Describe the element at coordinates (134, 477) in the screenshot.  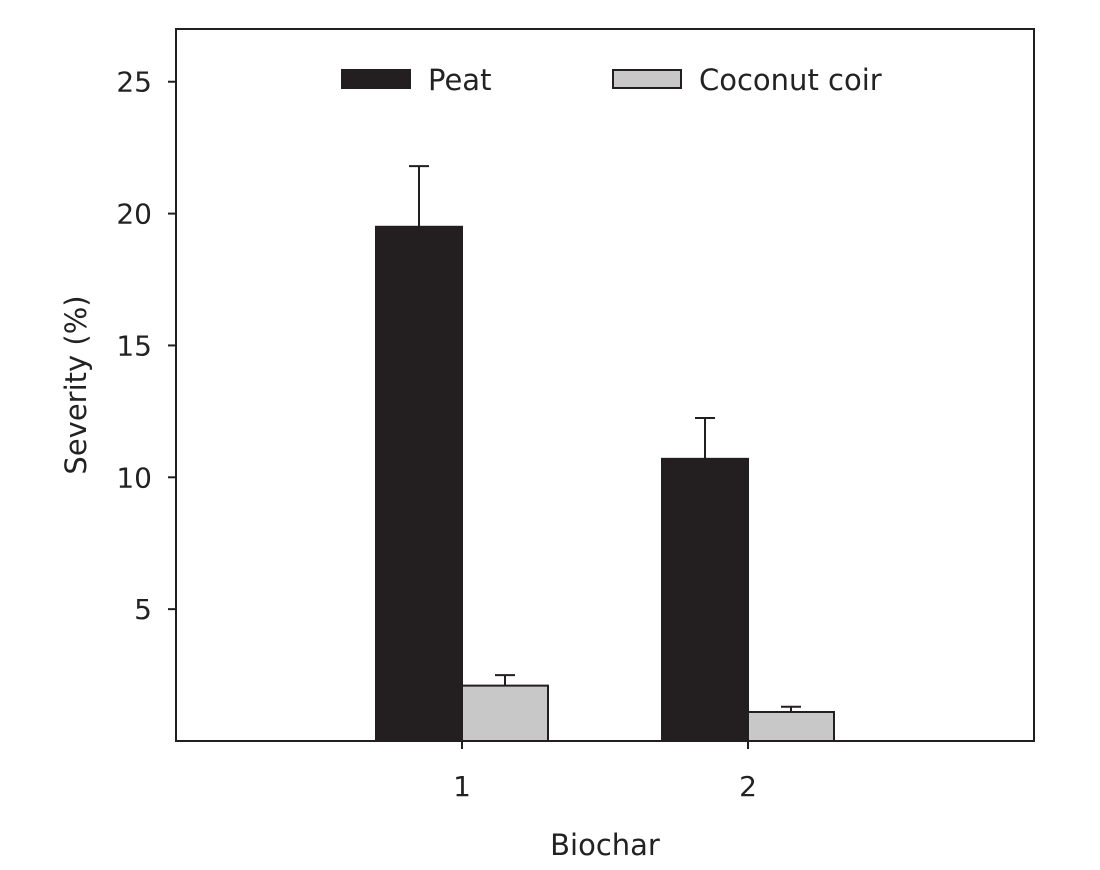
I see `y-tick-label-10: 10` at that location.